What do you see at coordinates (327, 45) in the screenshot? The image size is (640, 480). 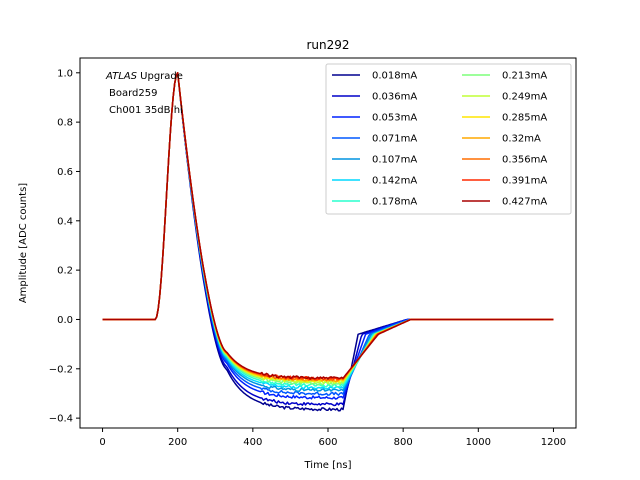 I see `chart-title: run292` at bounding box center [327, 45].